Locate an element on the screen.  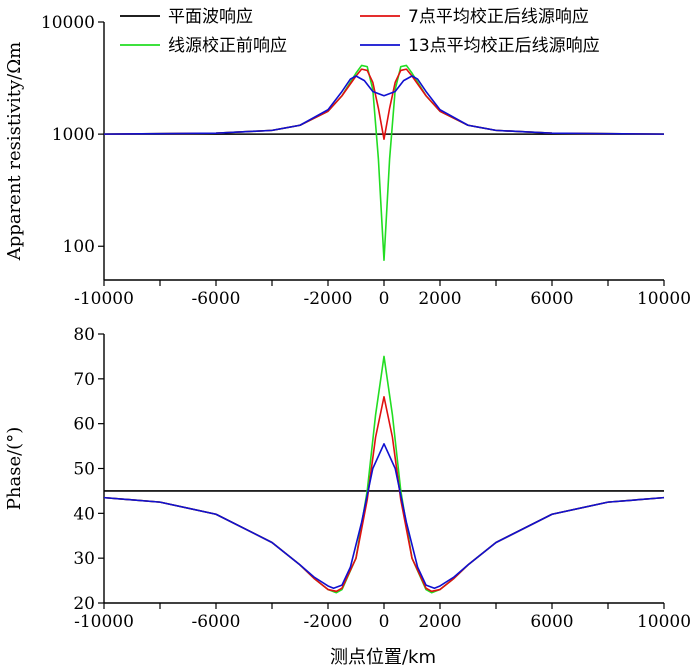
legend-label: 7点平均校正后线源响应 is located at coordinates (498, 17).